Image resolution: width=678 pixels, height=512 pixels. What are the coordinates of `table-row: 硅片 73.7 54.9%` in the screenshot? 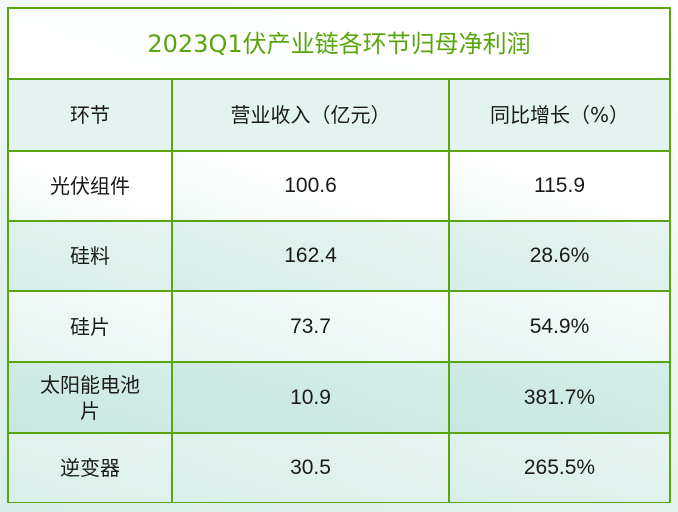 It's located at (339, 326).